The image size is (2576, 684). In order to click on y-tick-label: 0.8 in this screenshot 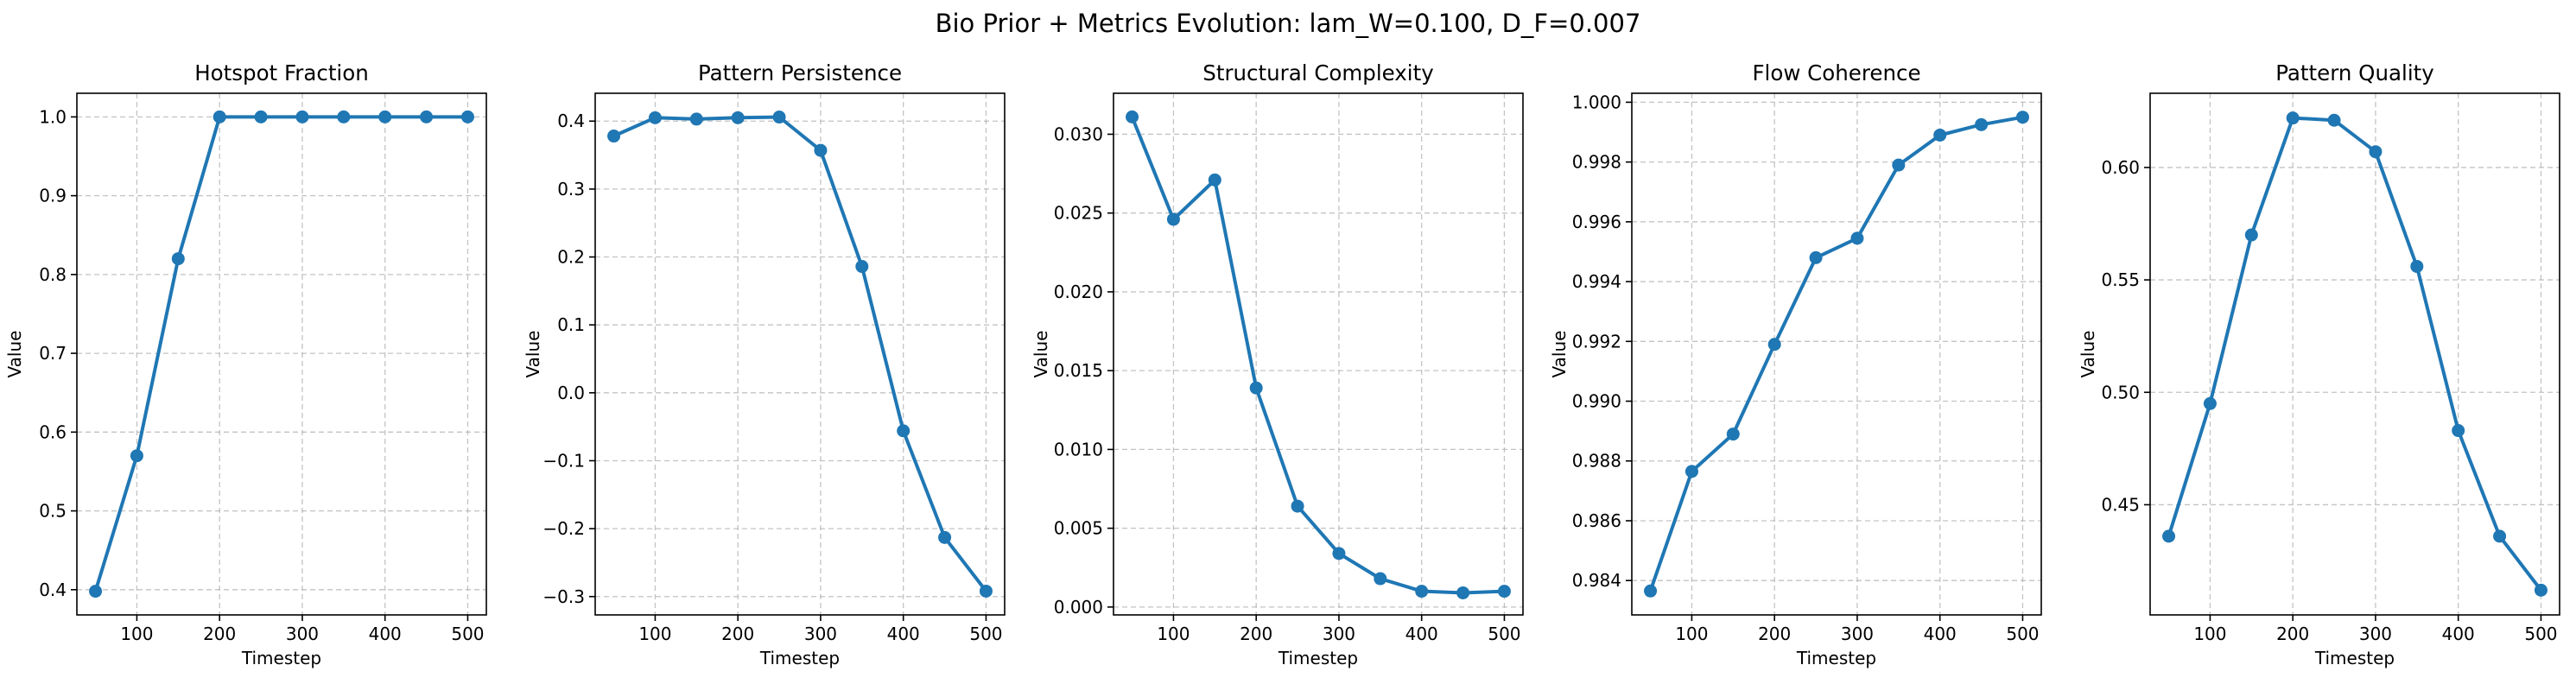, I will do `click(53, 274)`.